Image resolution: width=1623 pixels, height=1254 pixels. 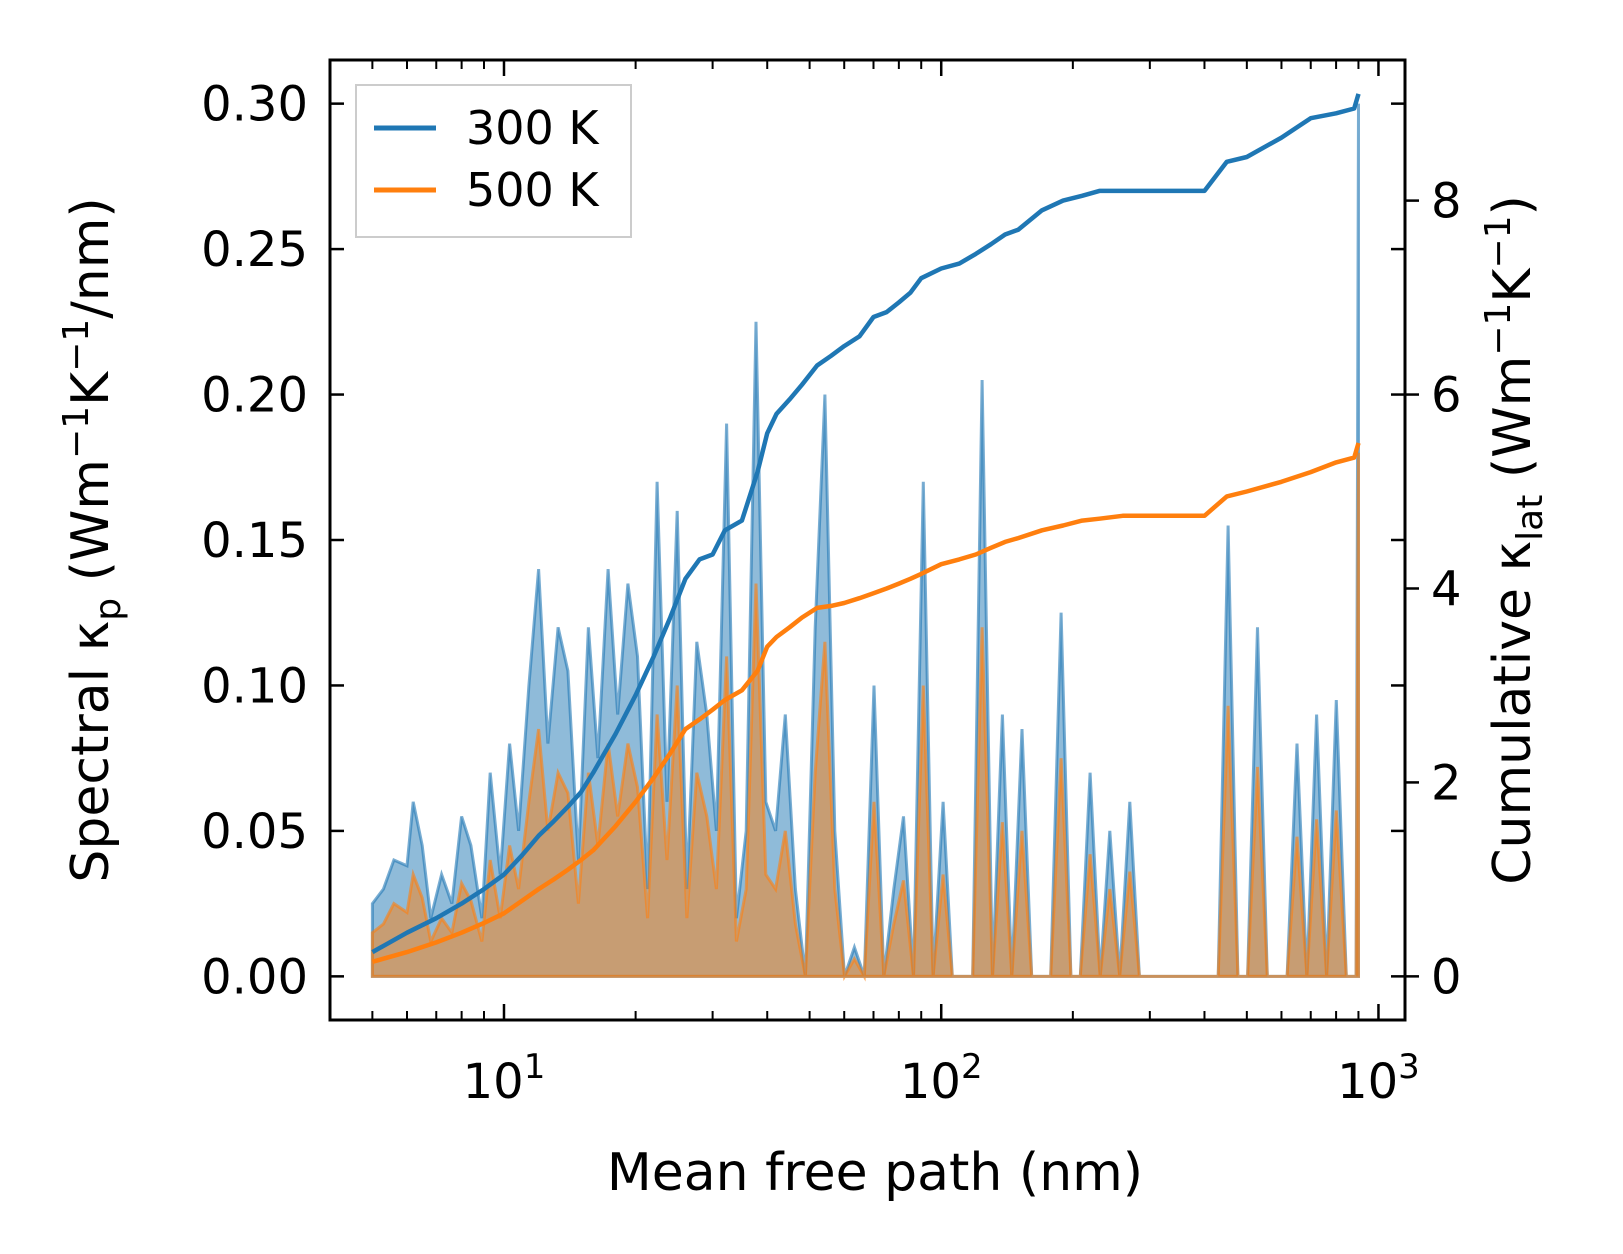 I want to click on y-left-sup2: −1, so click(x=76, y=345).